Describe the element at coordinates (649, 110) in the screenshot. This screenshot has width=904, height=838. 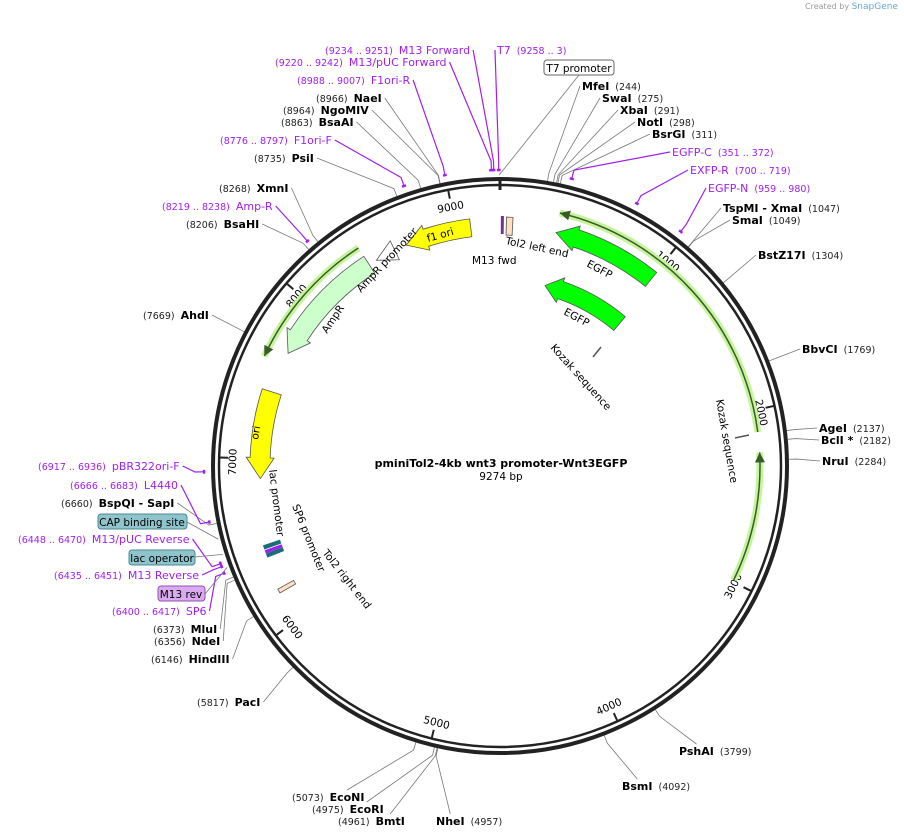
I see `enzyme-site: XbaI (291)` at that location.